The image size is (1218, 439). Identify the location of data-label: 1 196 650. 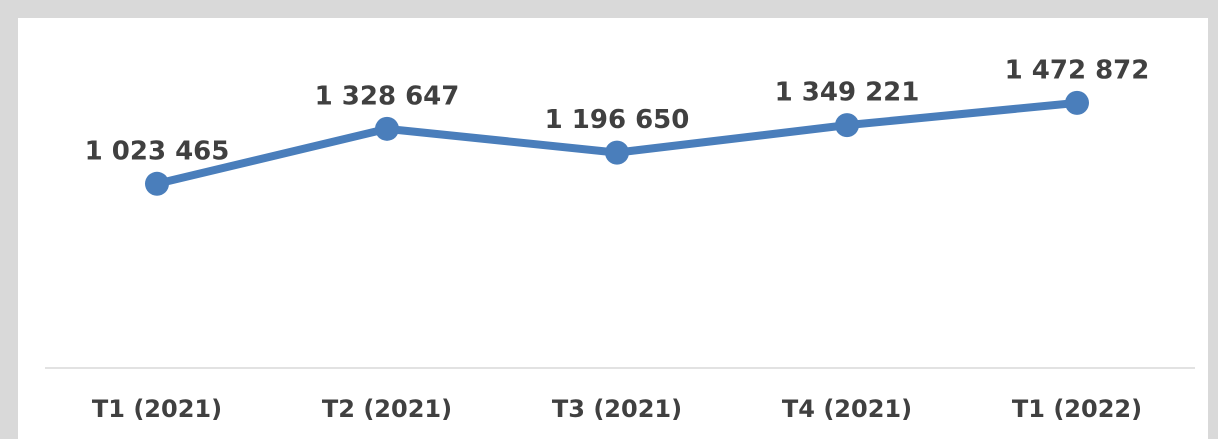
(617, 120).